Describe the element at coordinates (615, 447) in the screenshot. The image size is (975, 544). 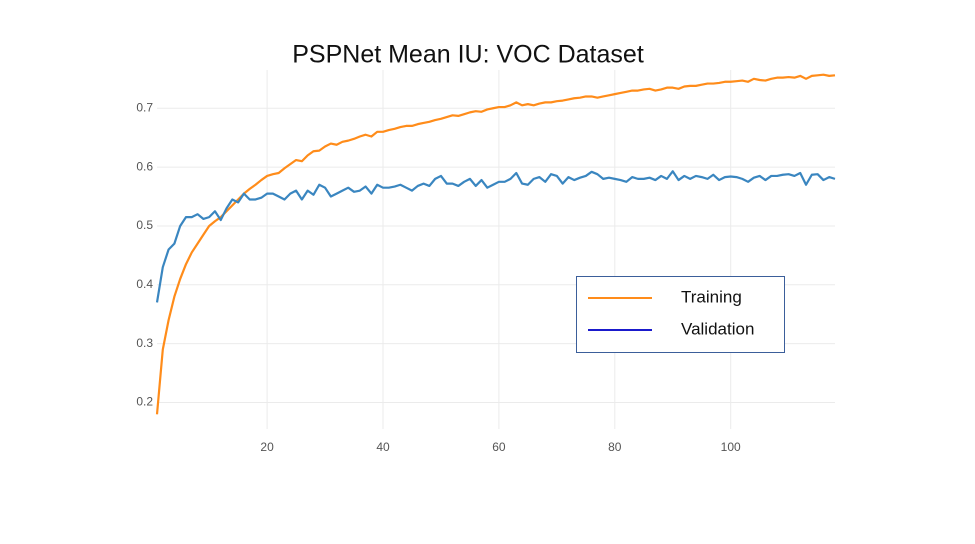
I see `x-tick-label: 80` at that location.